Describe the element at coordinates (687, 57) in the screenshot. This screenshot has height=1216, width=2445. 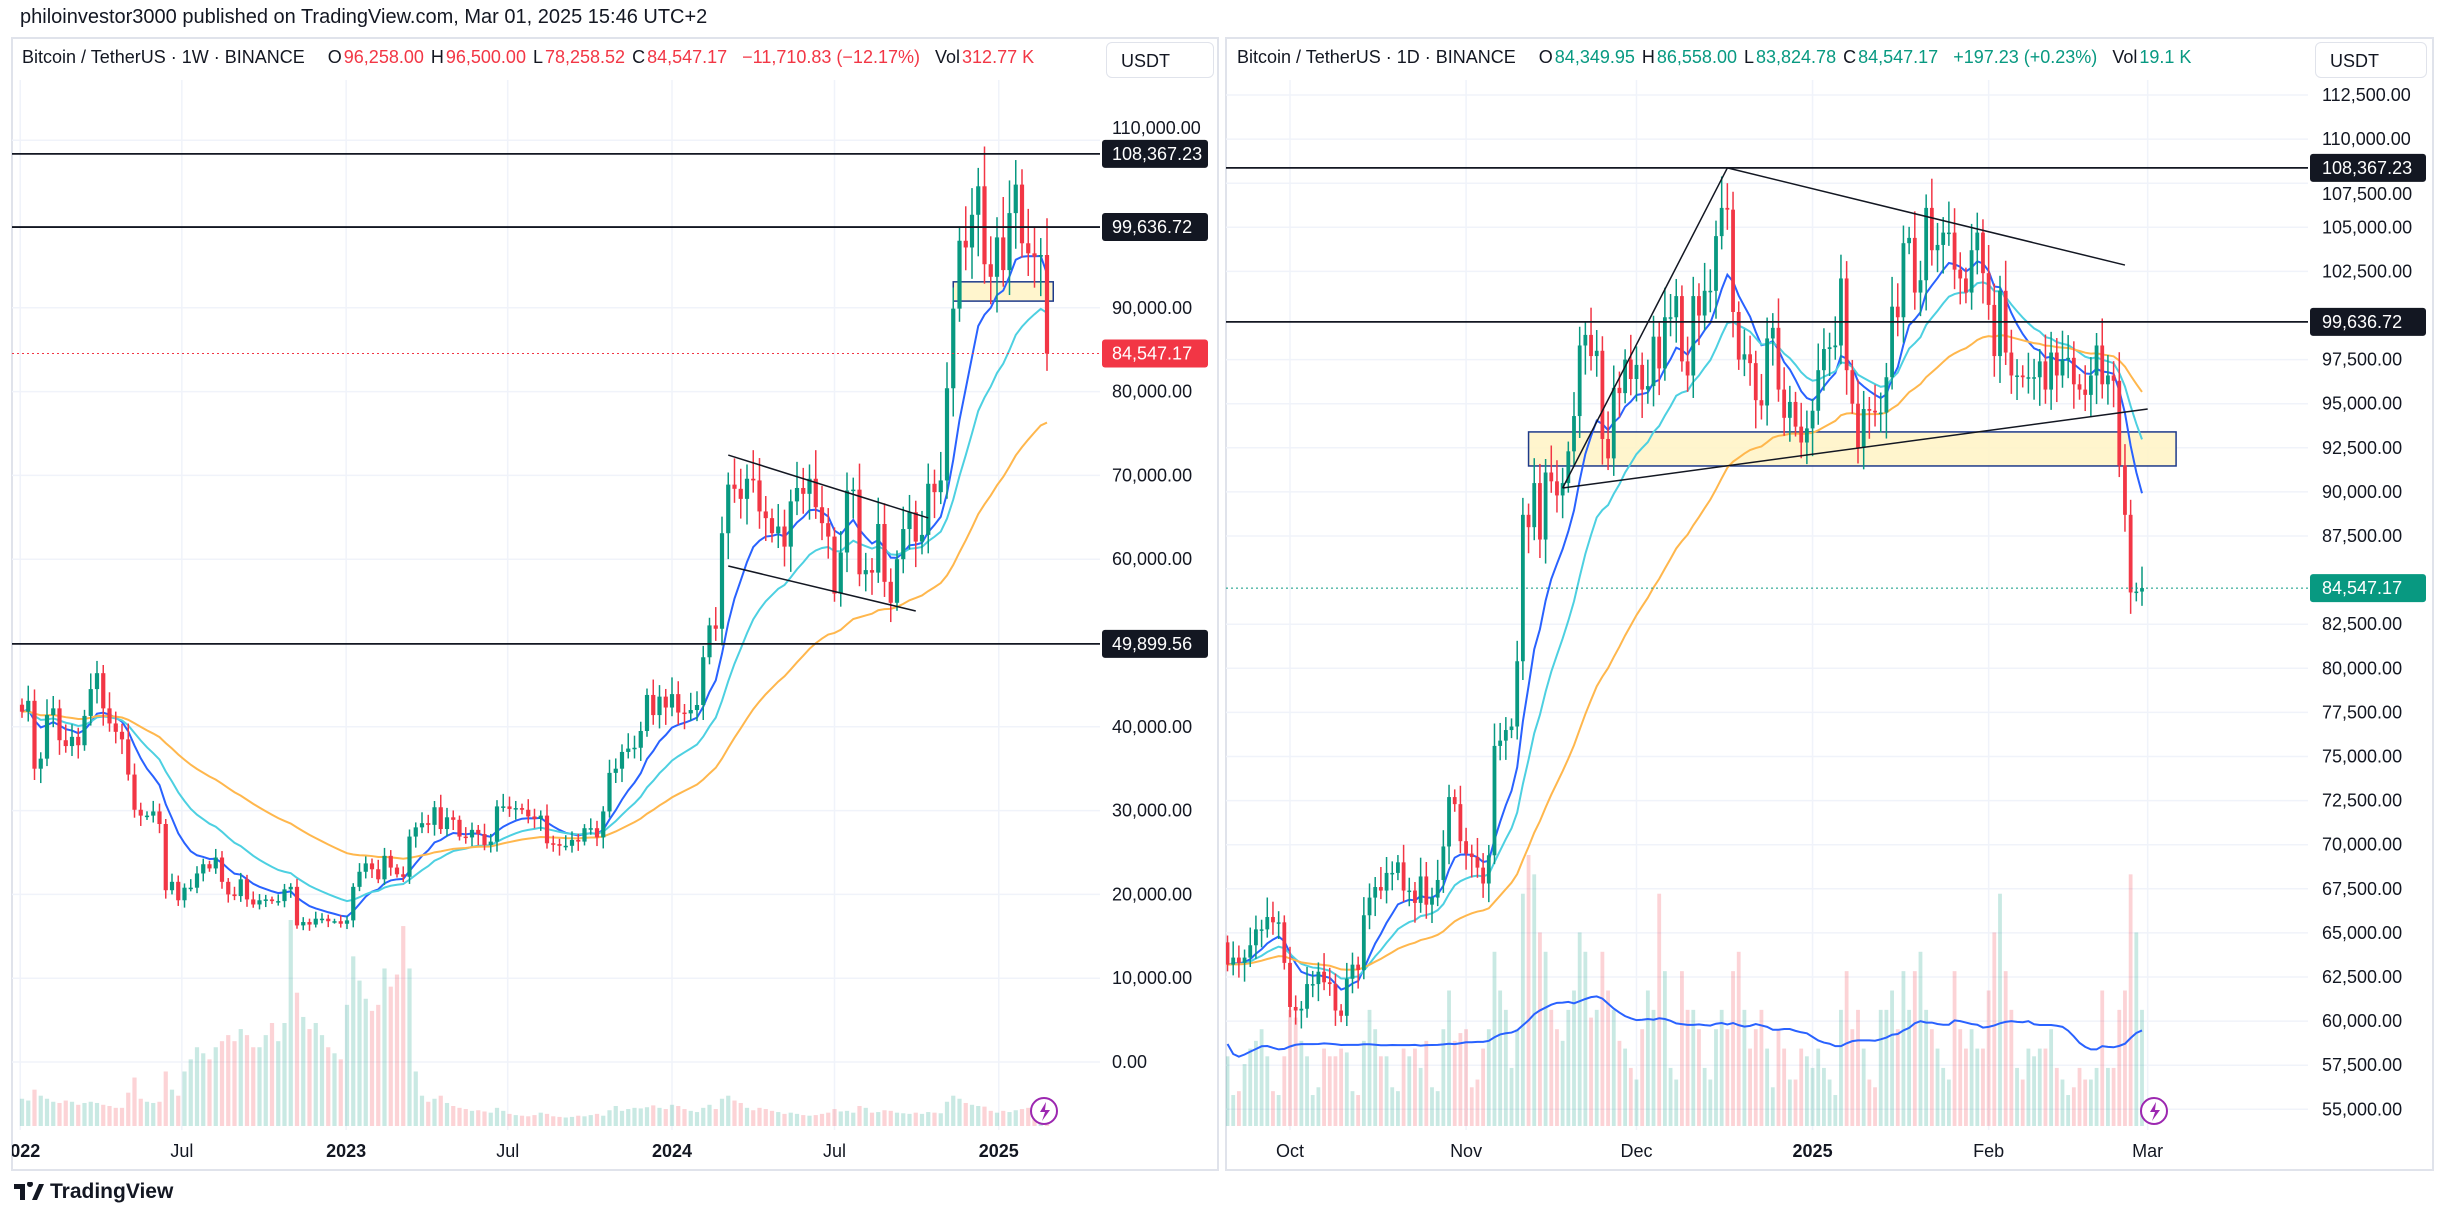
I see `close-value: 84,547.17` at that location.